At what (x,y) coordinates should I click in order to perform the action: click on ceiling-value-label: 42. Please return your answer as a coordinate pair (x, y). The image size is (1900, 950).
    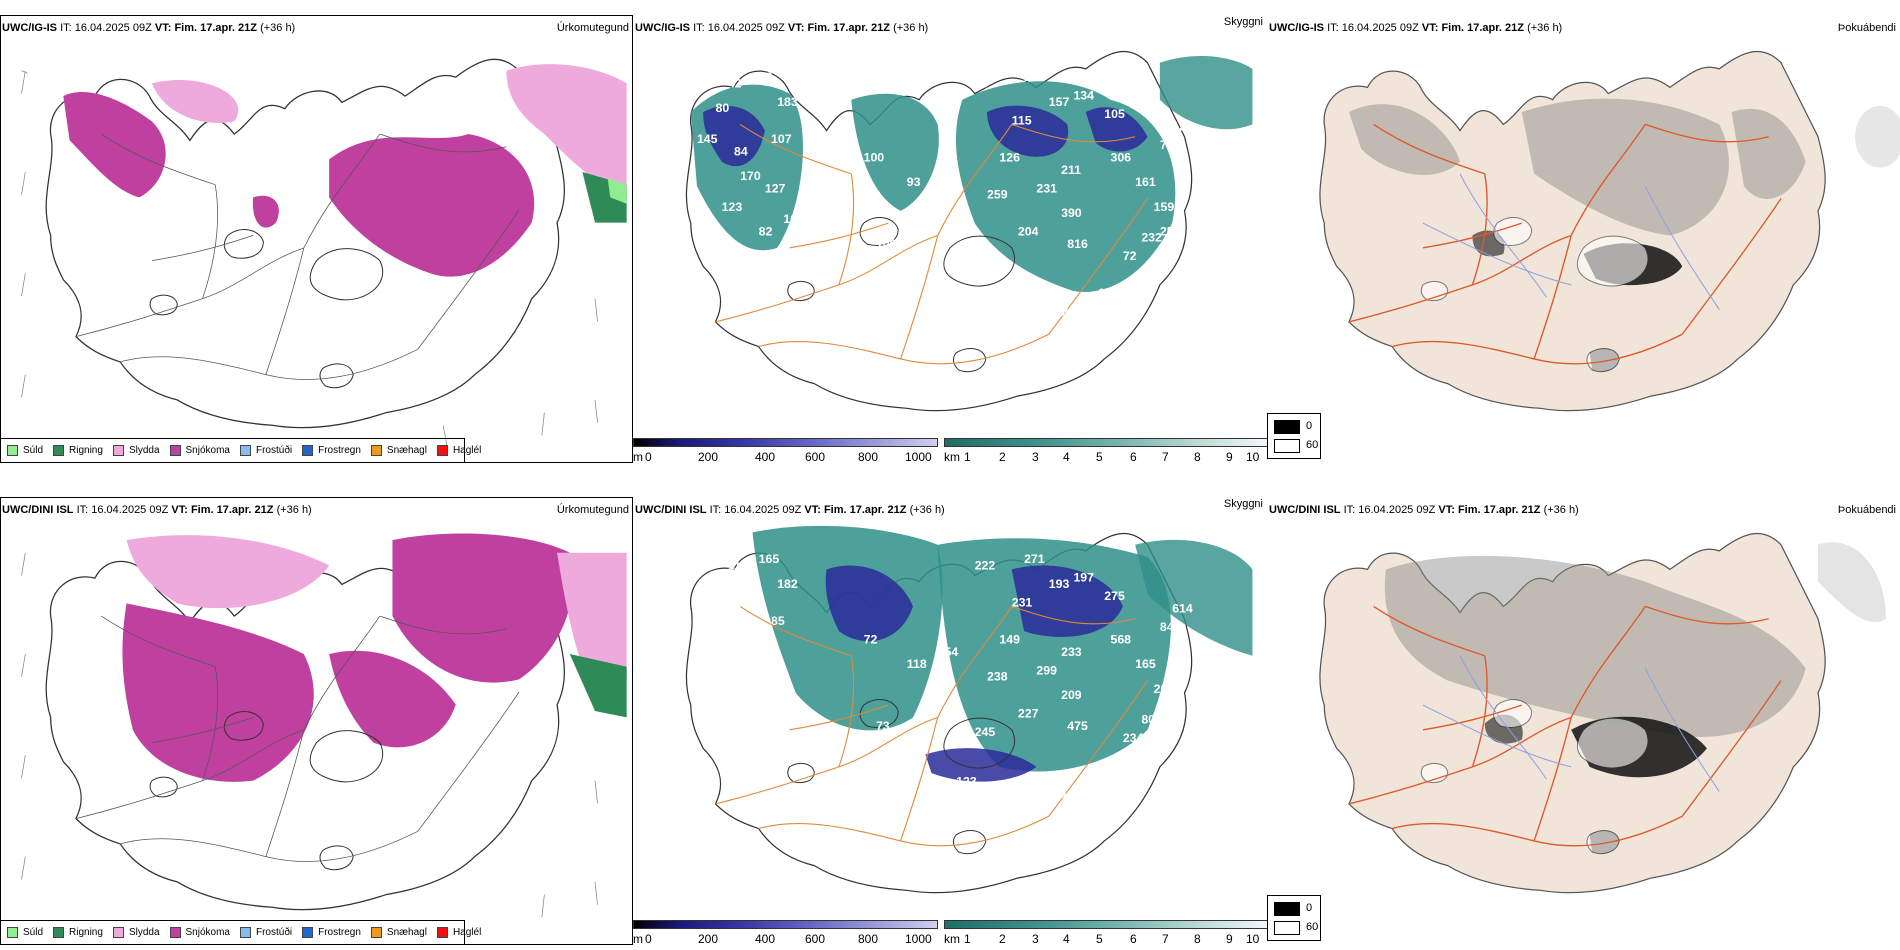
    Looking at the image, I should click on (735, 83).